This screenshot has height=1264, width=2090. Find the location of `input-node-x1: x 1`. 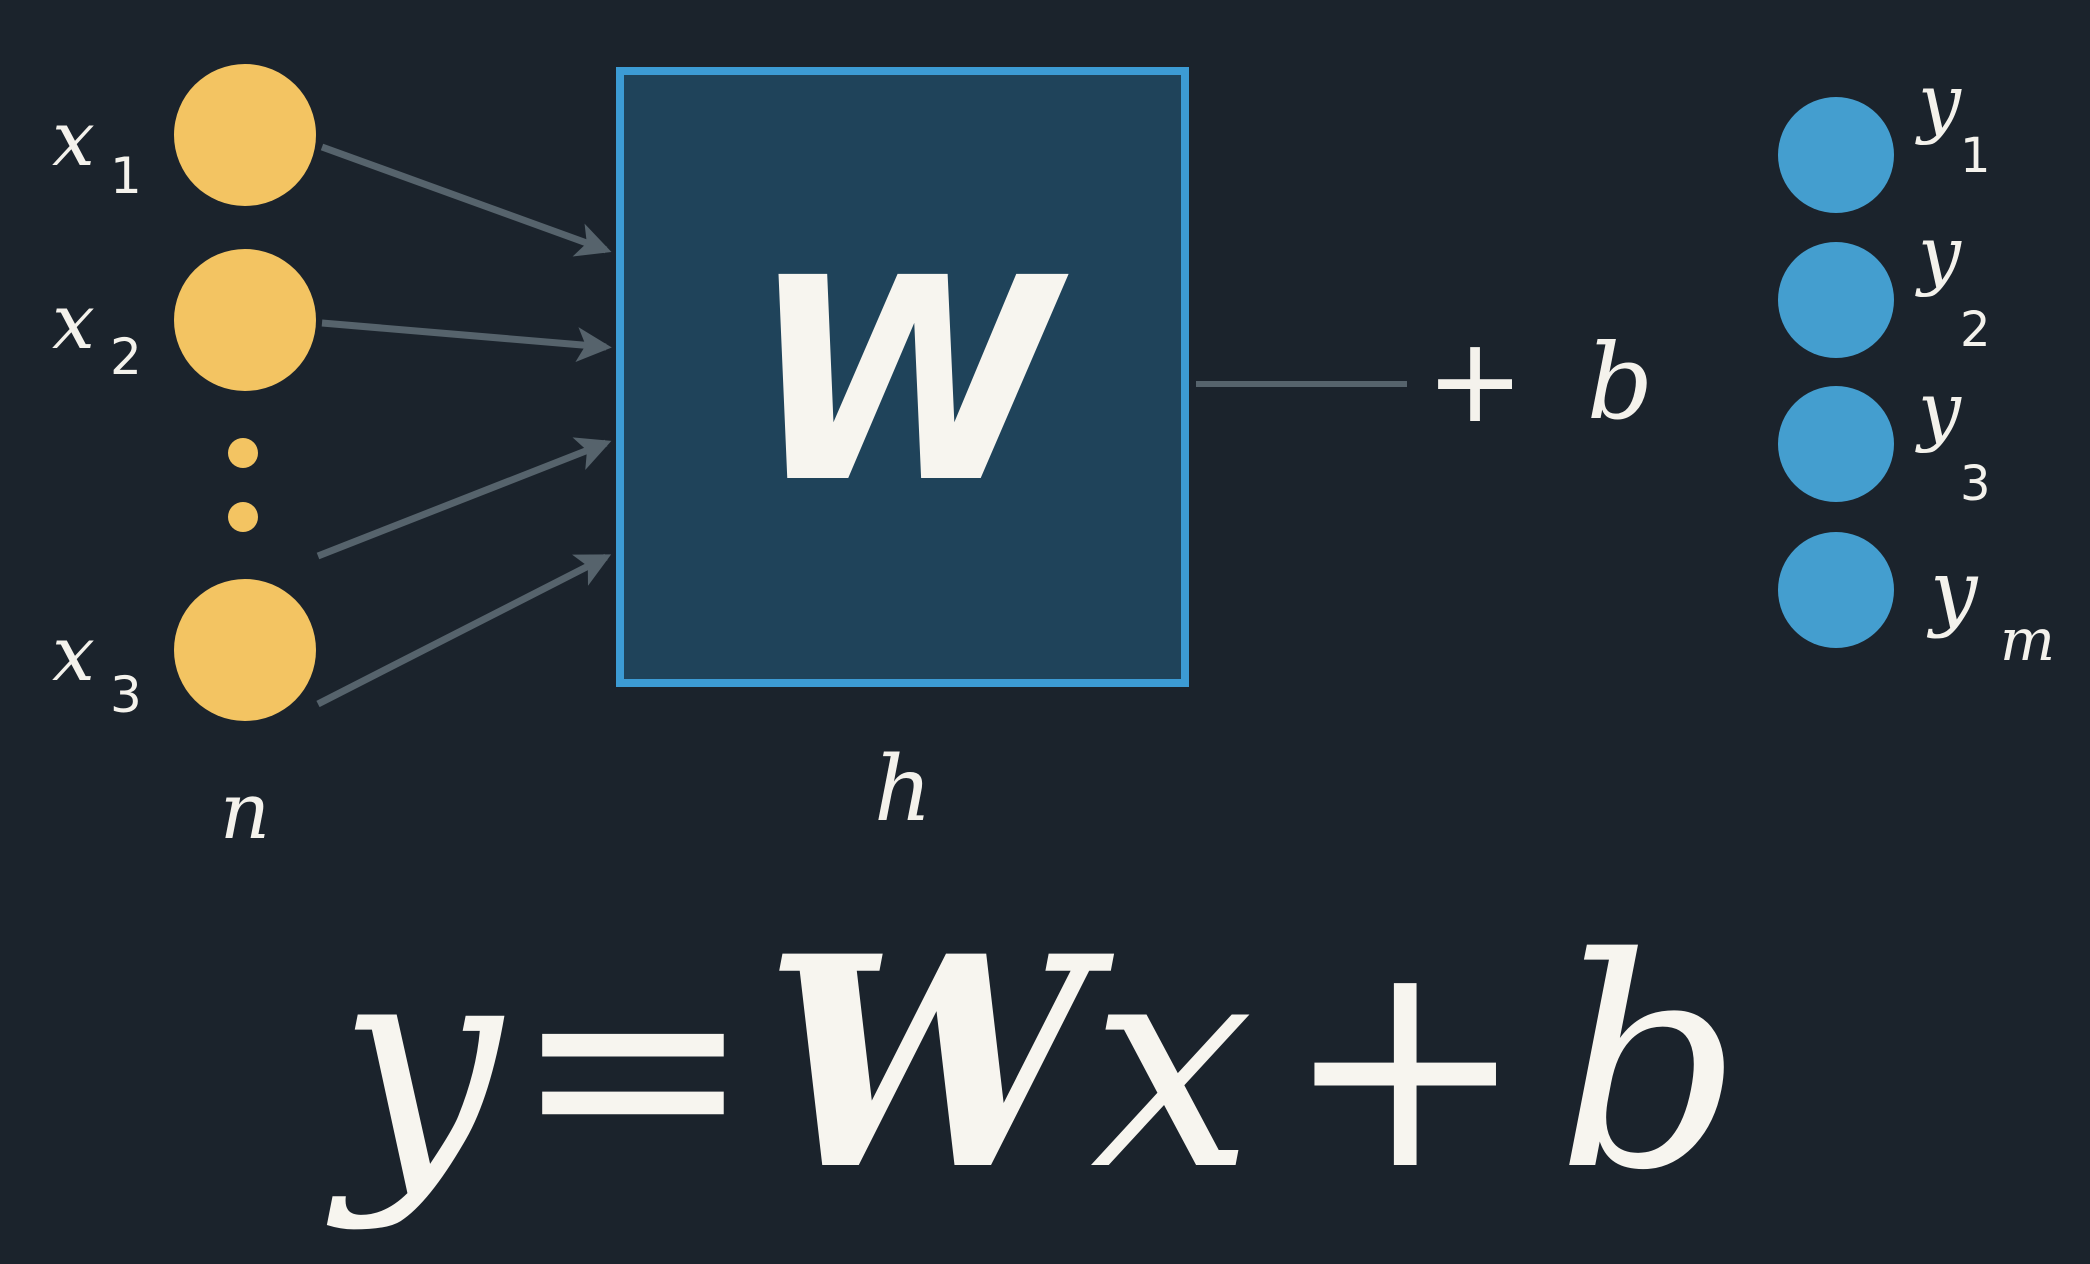

input-node-x1: x 1 is located at coordinates (184, 135).